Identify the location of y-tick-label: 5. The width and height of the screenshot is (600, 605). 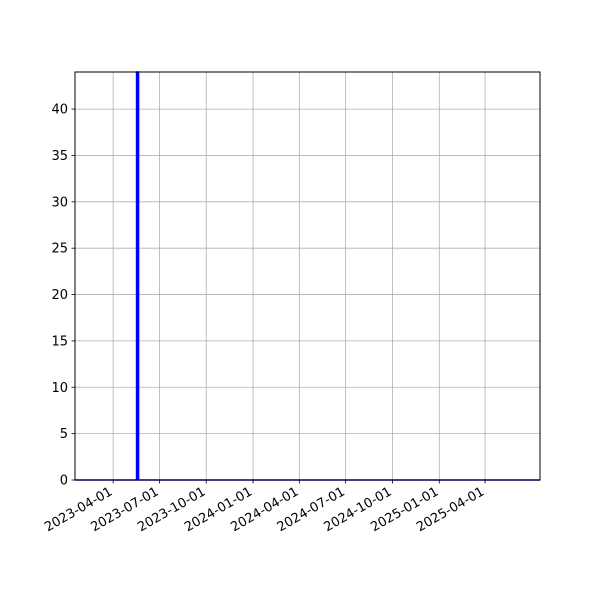
(64, 434).